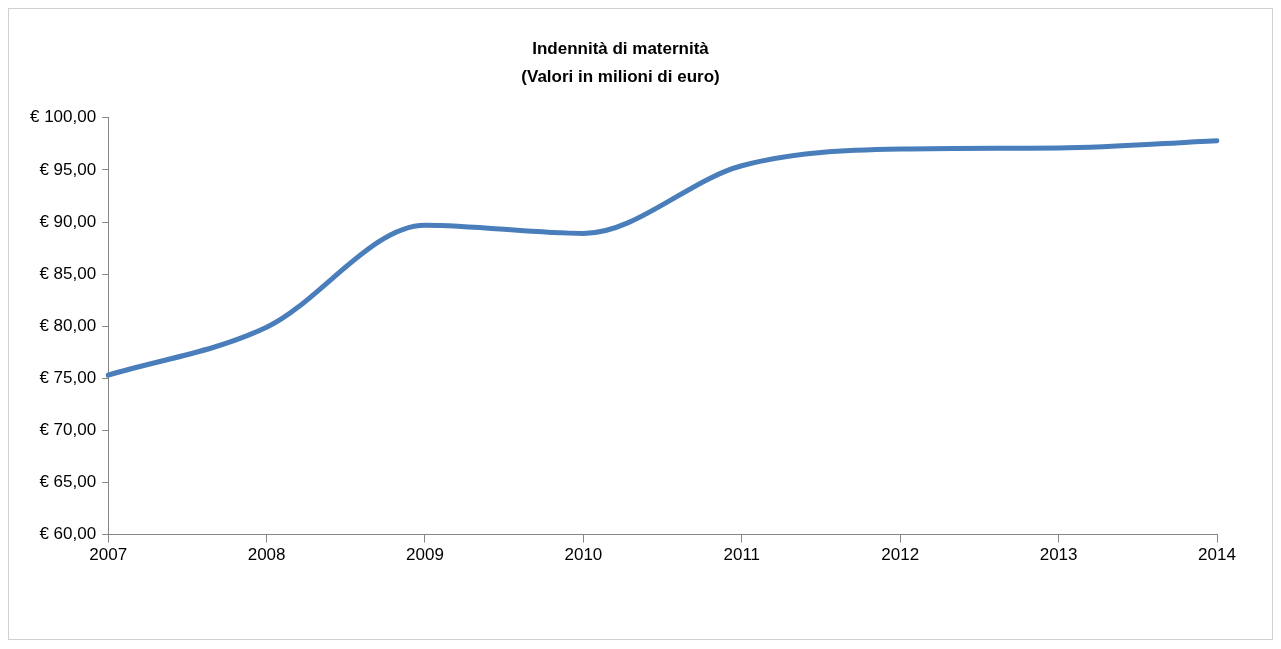  What do you see at coordinates (621, 48) in the screenshot?
I see `chart-title: Indennità di maternità` at bounding box center [621, 48].